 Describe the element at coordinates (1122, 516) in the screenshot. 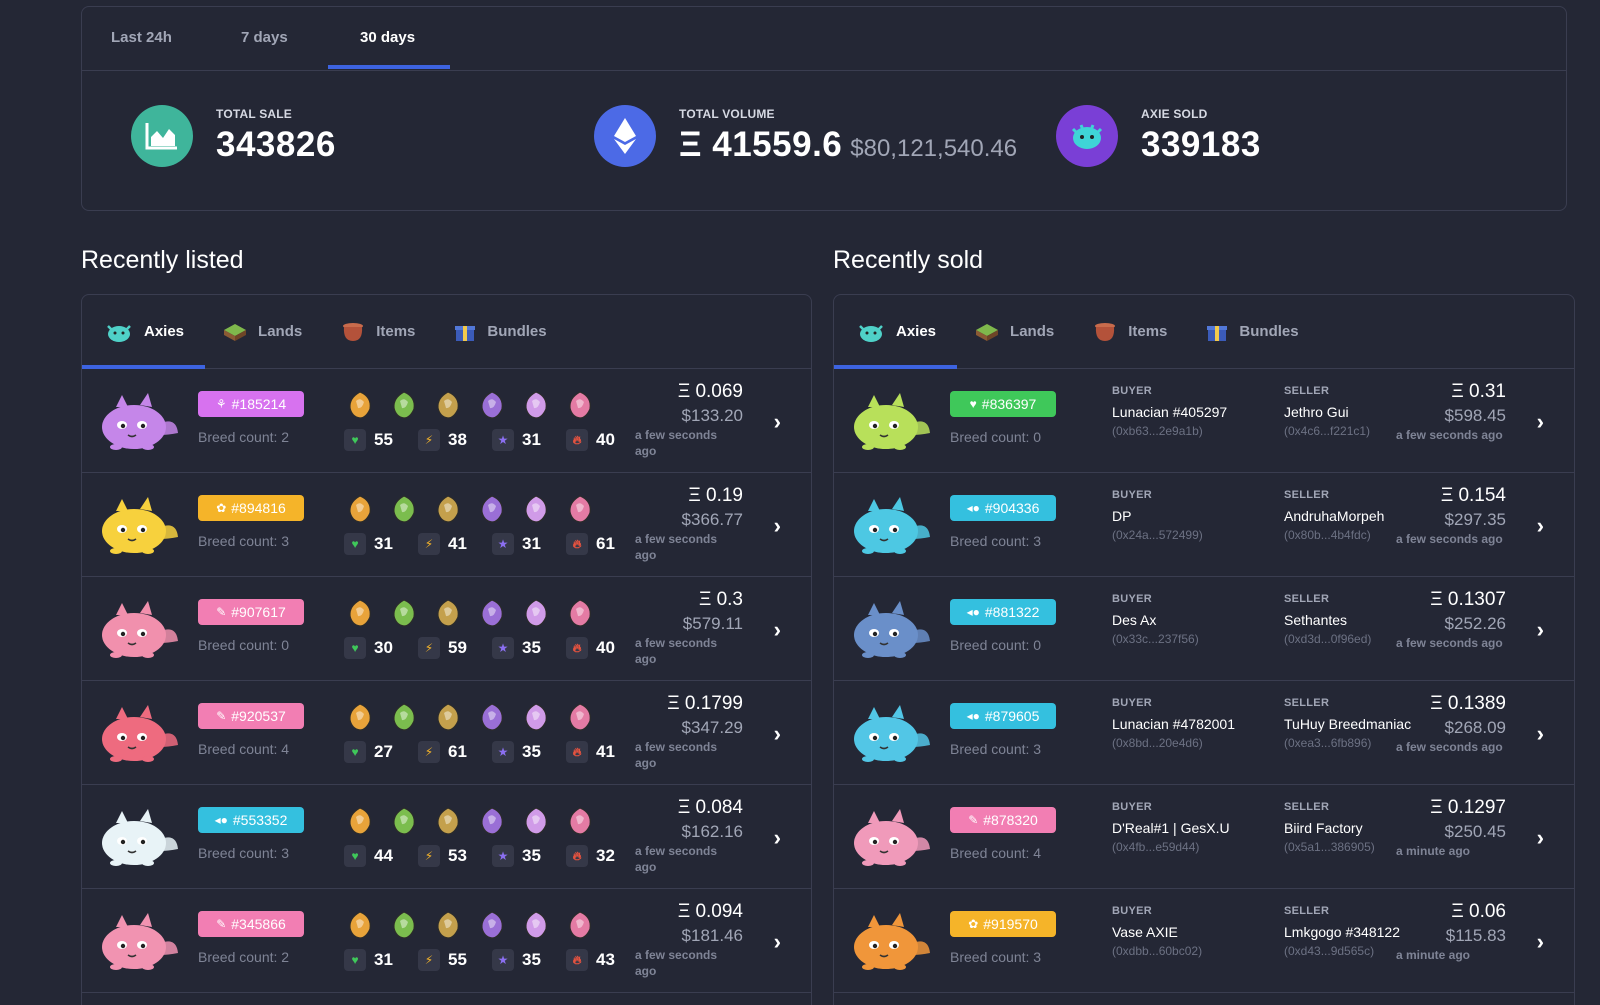

I see `buyer-name: DP` at that location.